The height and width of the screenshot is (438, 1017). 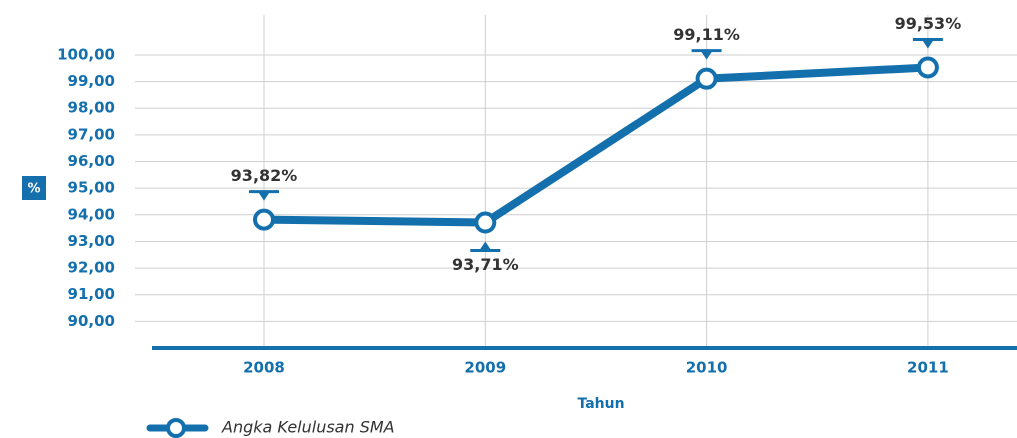 What do you see at coordinates (706, 34) in the screenshot?
I see `data-label: 99,11%` at bounding box center [706, 34].